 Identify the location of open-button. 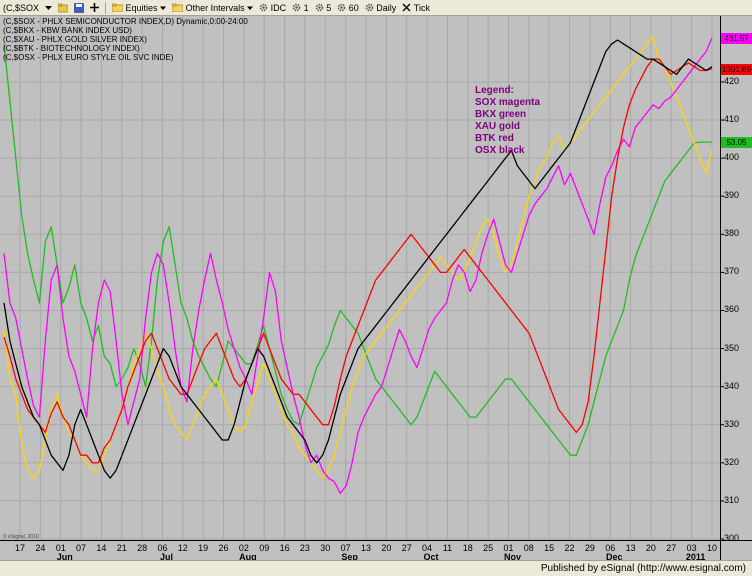
(63, 8).